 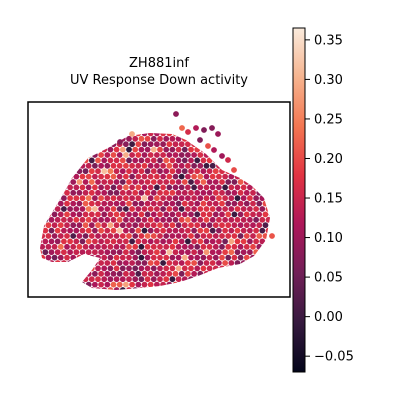 What do you see at coordinates (328, 278) in the screenshot?
I see `colorbar-tick-label: 0.05` at bounding box center [328, 278].